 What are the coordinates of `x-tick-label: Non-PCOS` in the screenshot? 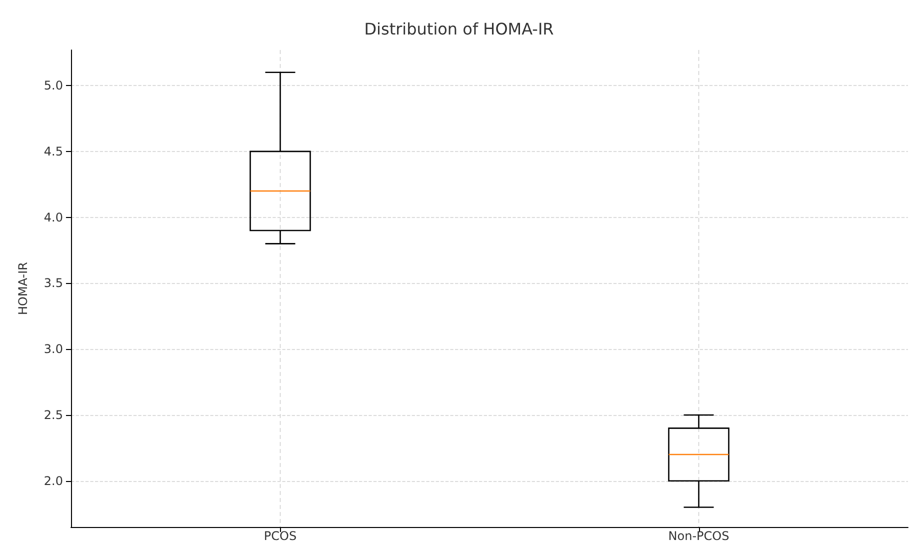 It's located at (699, 536).